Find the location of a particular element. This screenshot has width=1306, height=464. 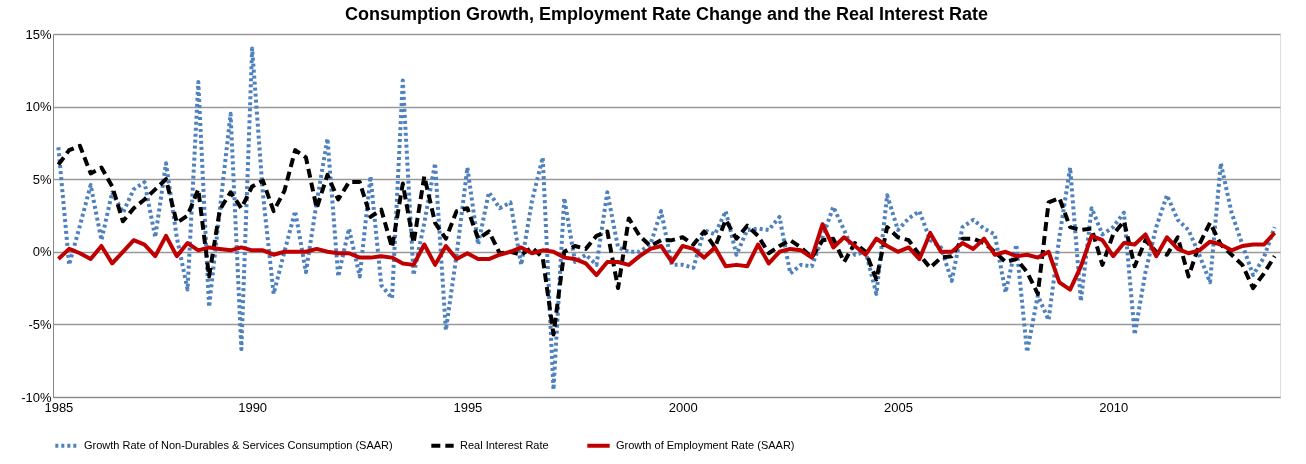

y-tick-label: 15% is located at coordinates (38, 34).